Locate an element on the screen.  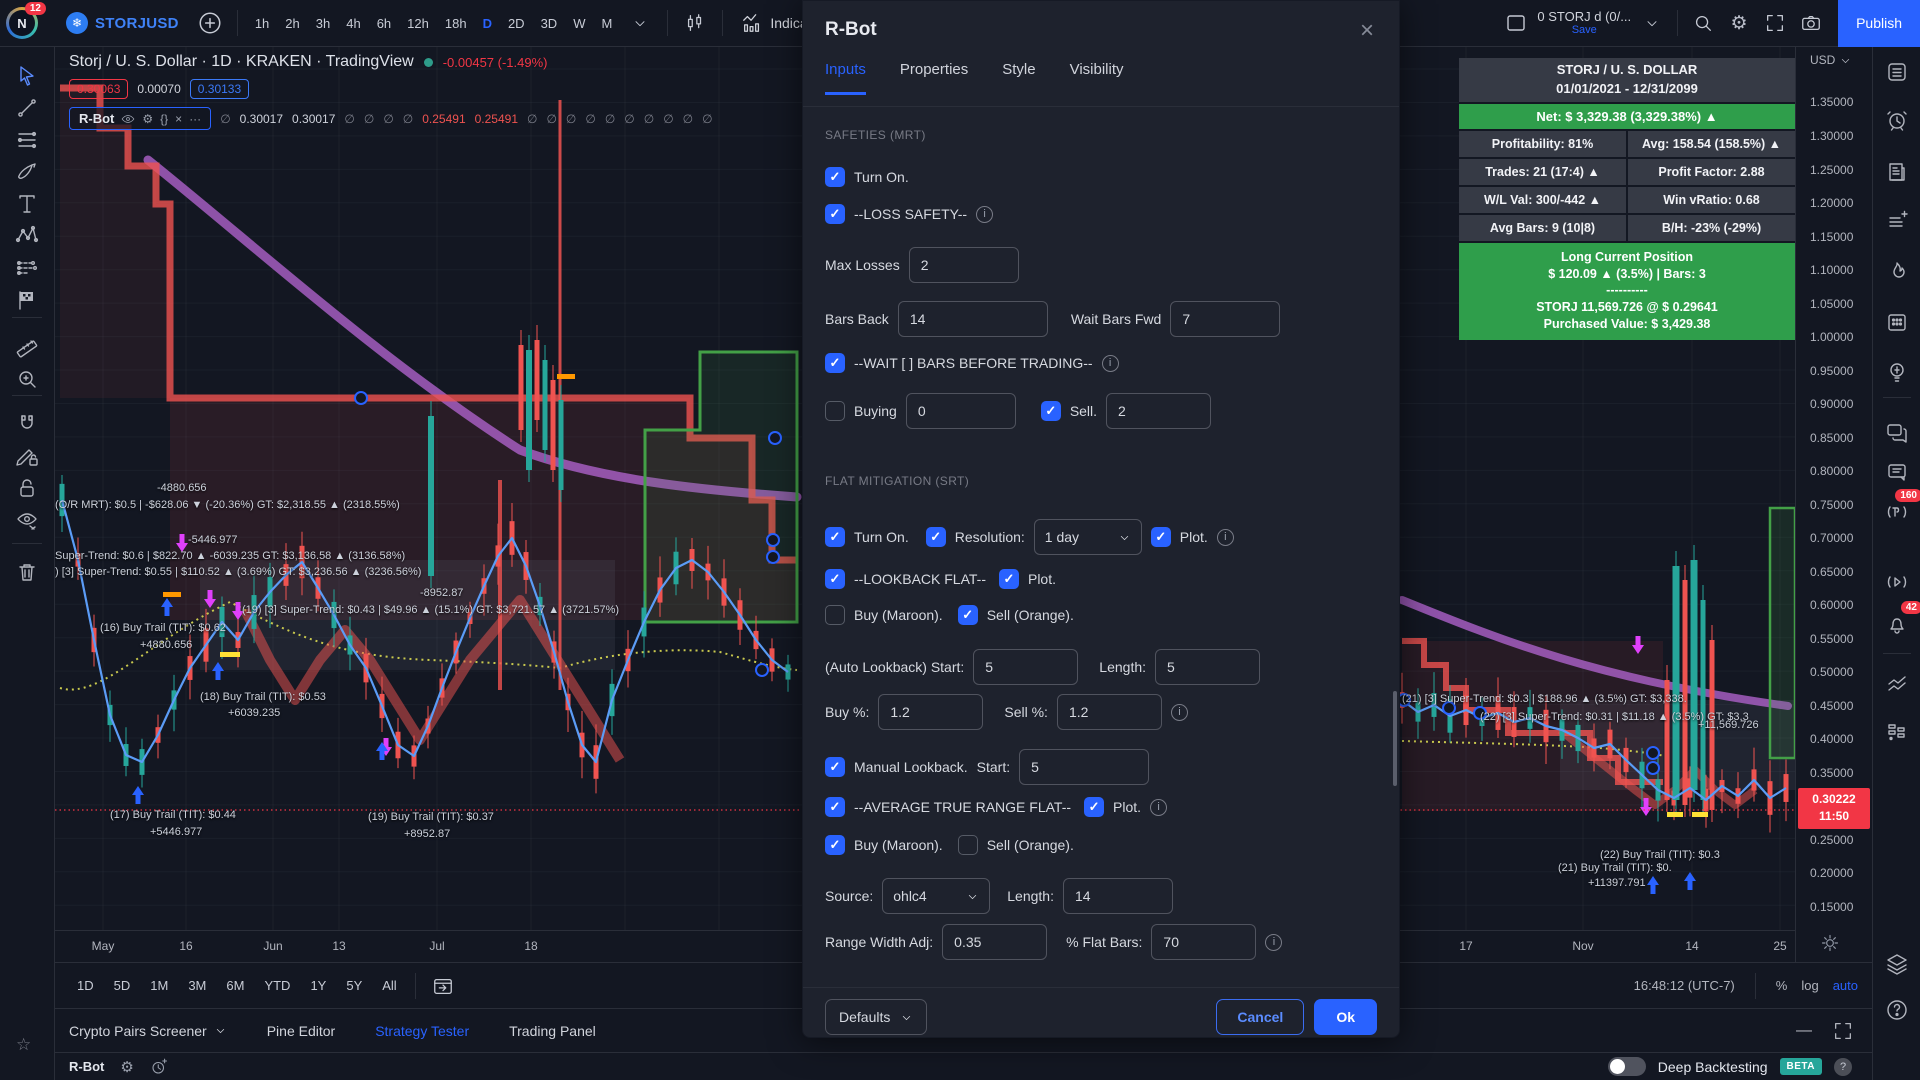
bottom-tab-crypto-pairs-screener: Crypto Pairs Screener is located at coordinates (148, 1031).